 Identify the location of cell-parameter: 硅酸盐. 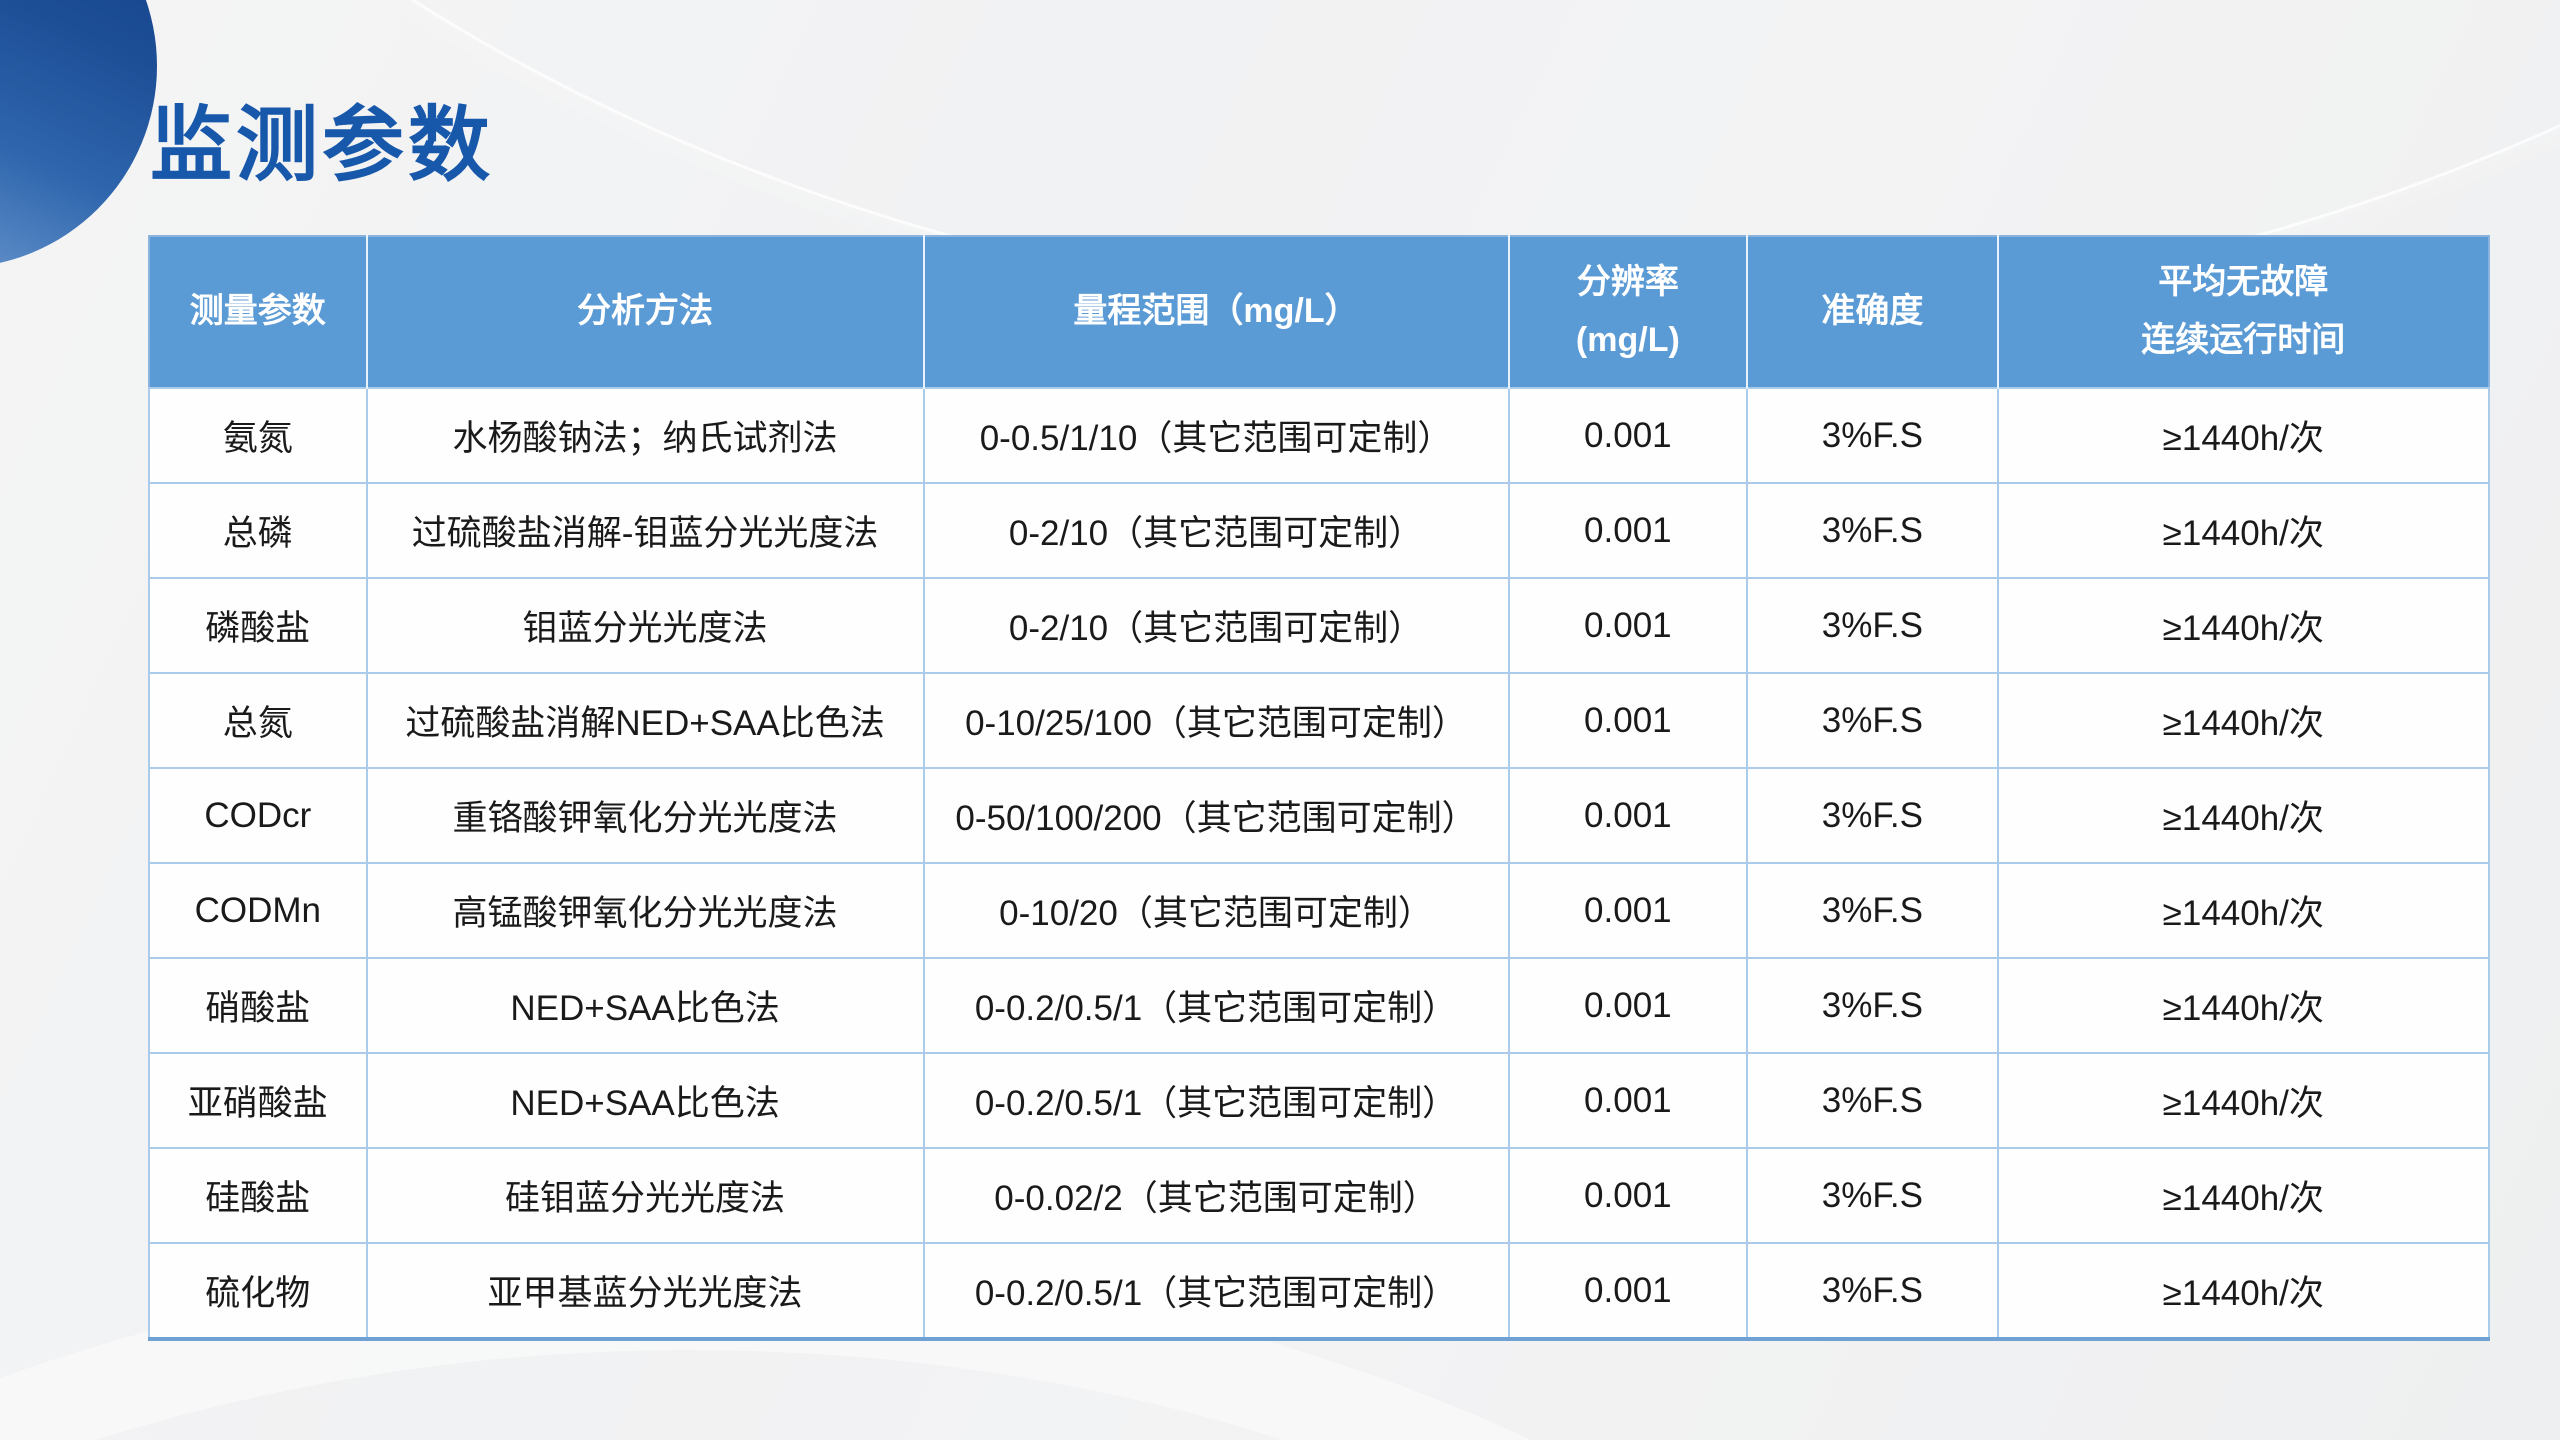
(258, 1195).